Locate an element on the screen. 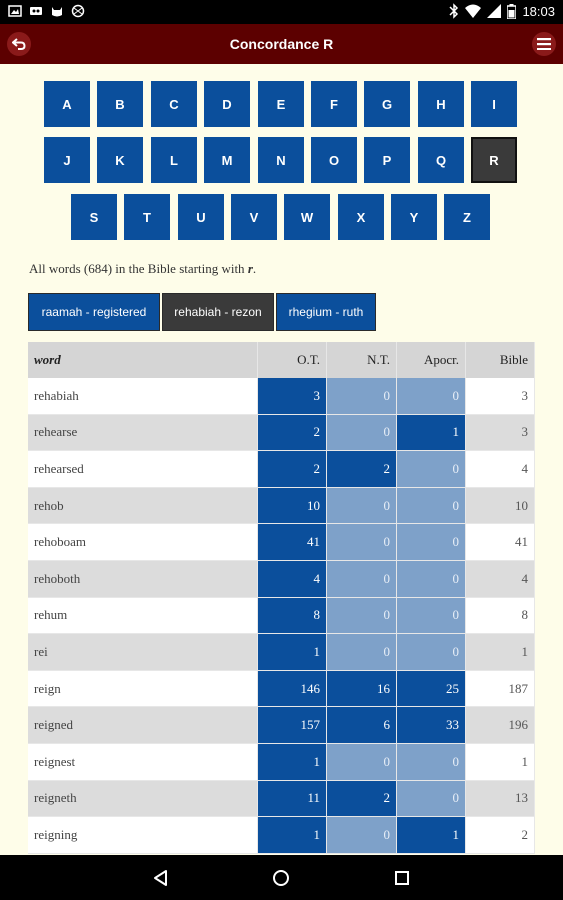 This screenshot has height=900, width=563. table-row: reignest 1 0 0 1 is located at coordinates (281, 762).